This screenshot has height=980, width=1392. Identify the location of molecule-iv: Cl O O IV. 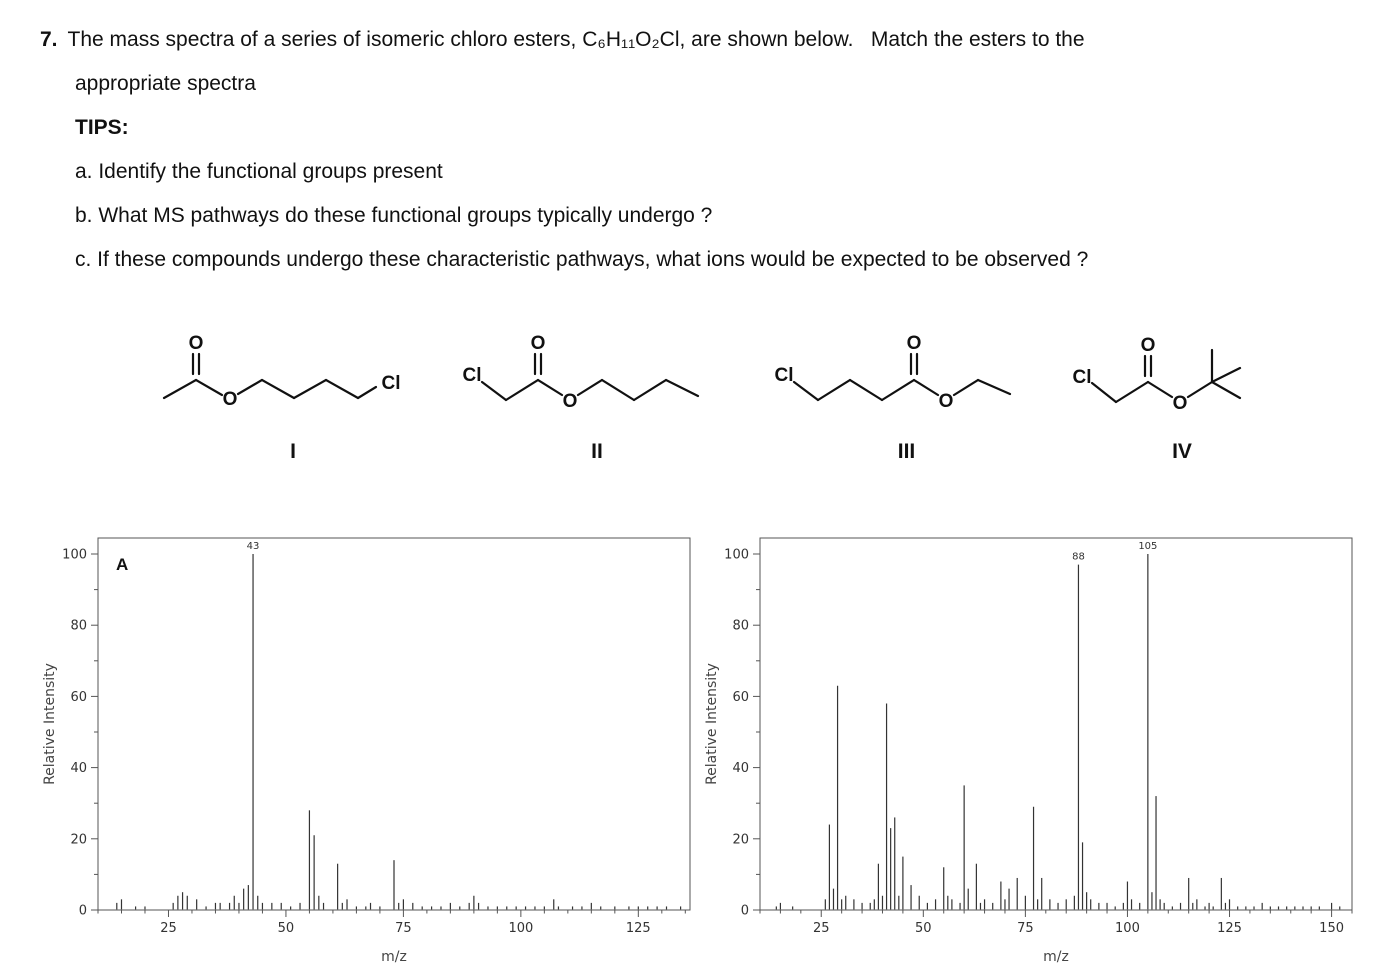
(1182, 390).